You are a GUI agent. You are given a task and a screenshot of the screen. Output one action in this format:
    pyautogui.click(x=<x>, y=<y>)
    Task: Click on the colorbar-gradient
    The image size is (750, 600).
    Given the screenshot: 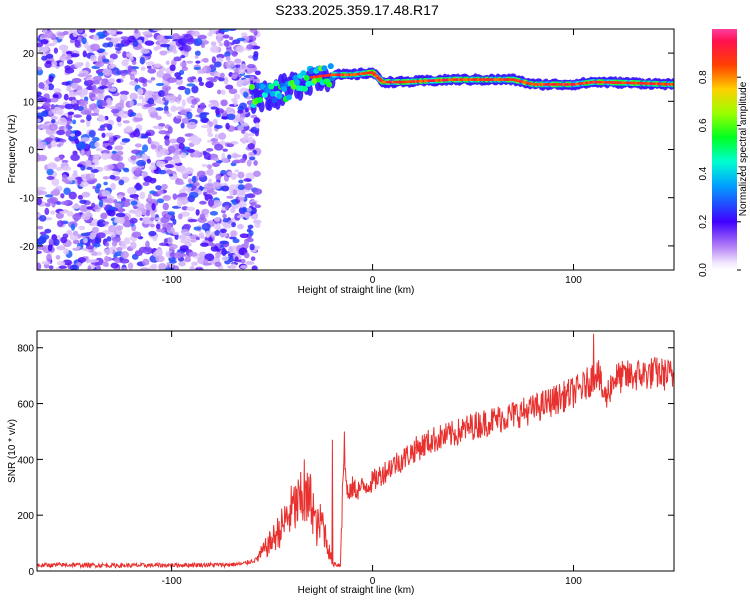 What is the action you would take?
    pyautogui.click(x=724, y=149)
    